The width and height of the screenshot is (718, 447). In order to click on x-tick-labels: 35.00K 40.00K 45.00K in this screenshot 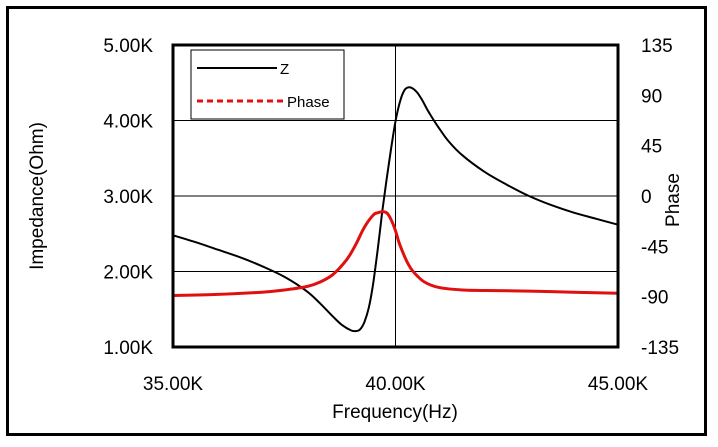, I will do `click(396, 384)`.